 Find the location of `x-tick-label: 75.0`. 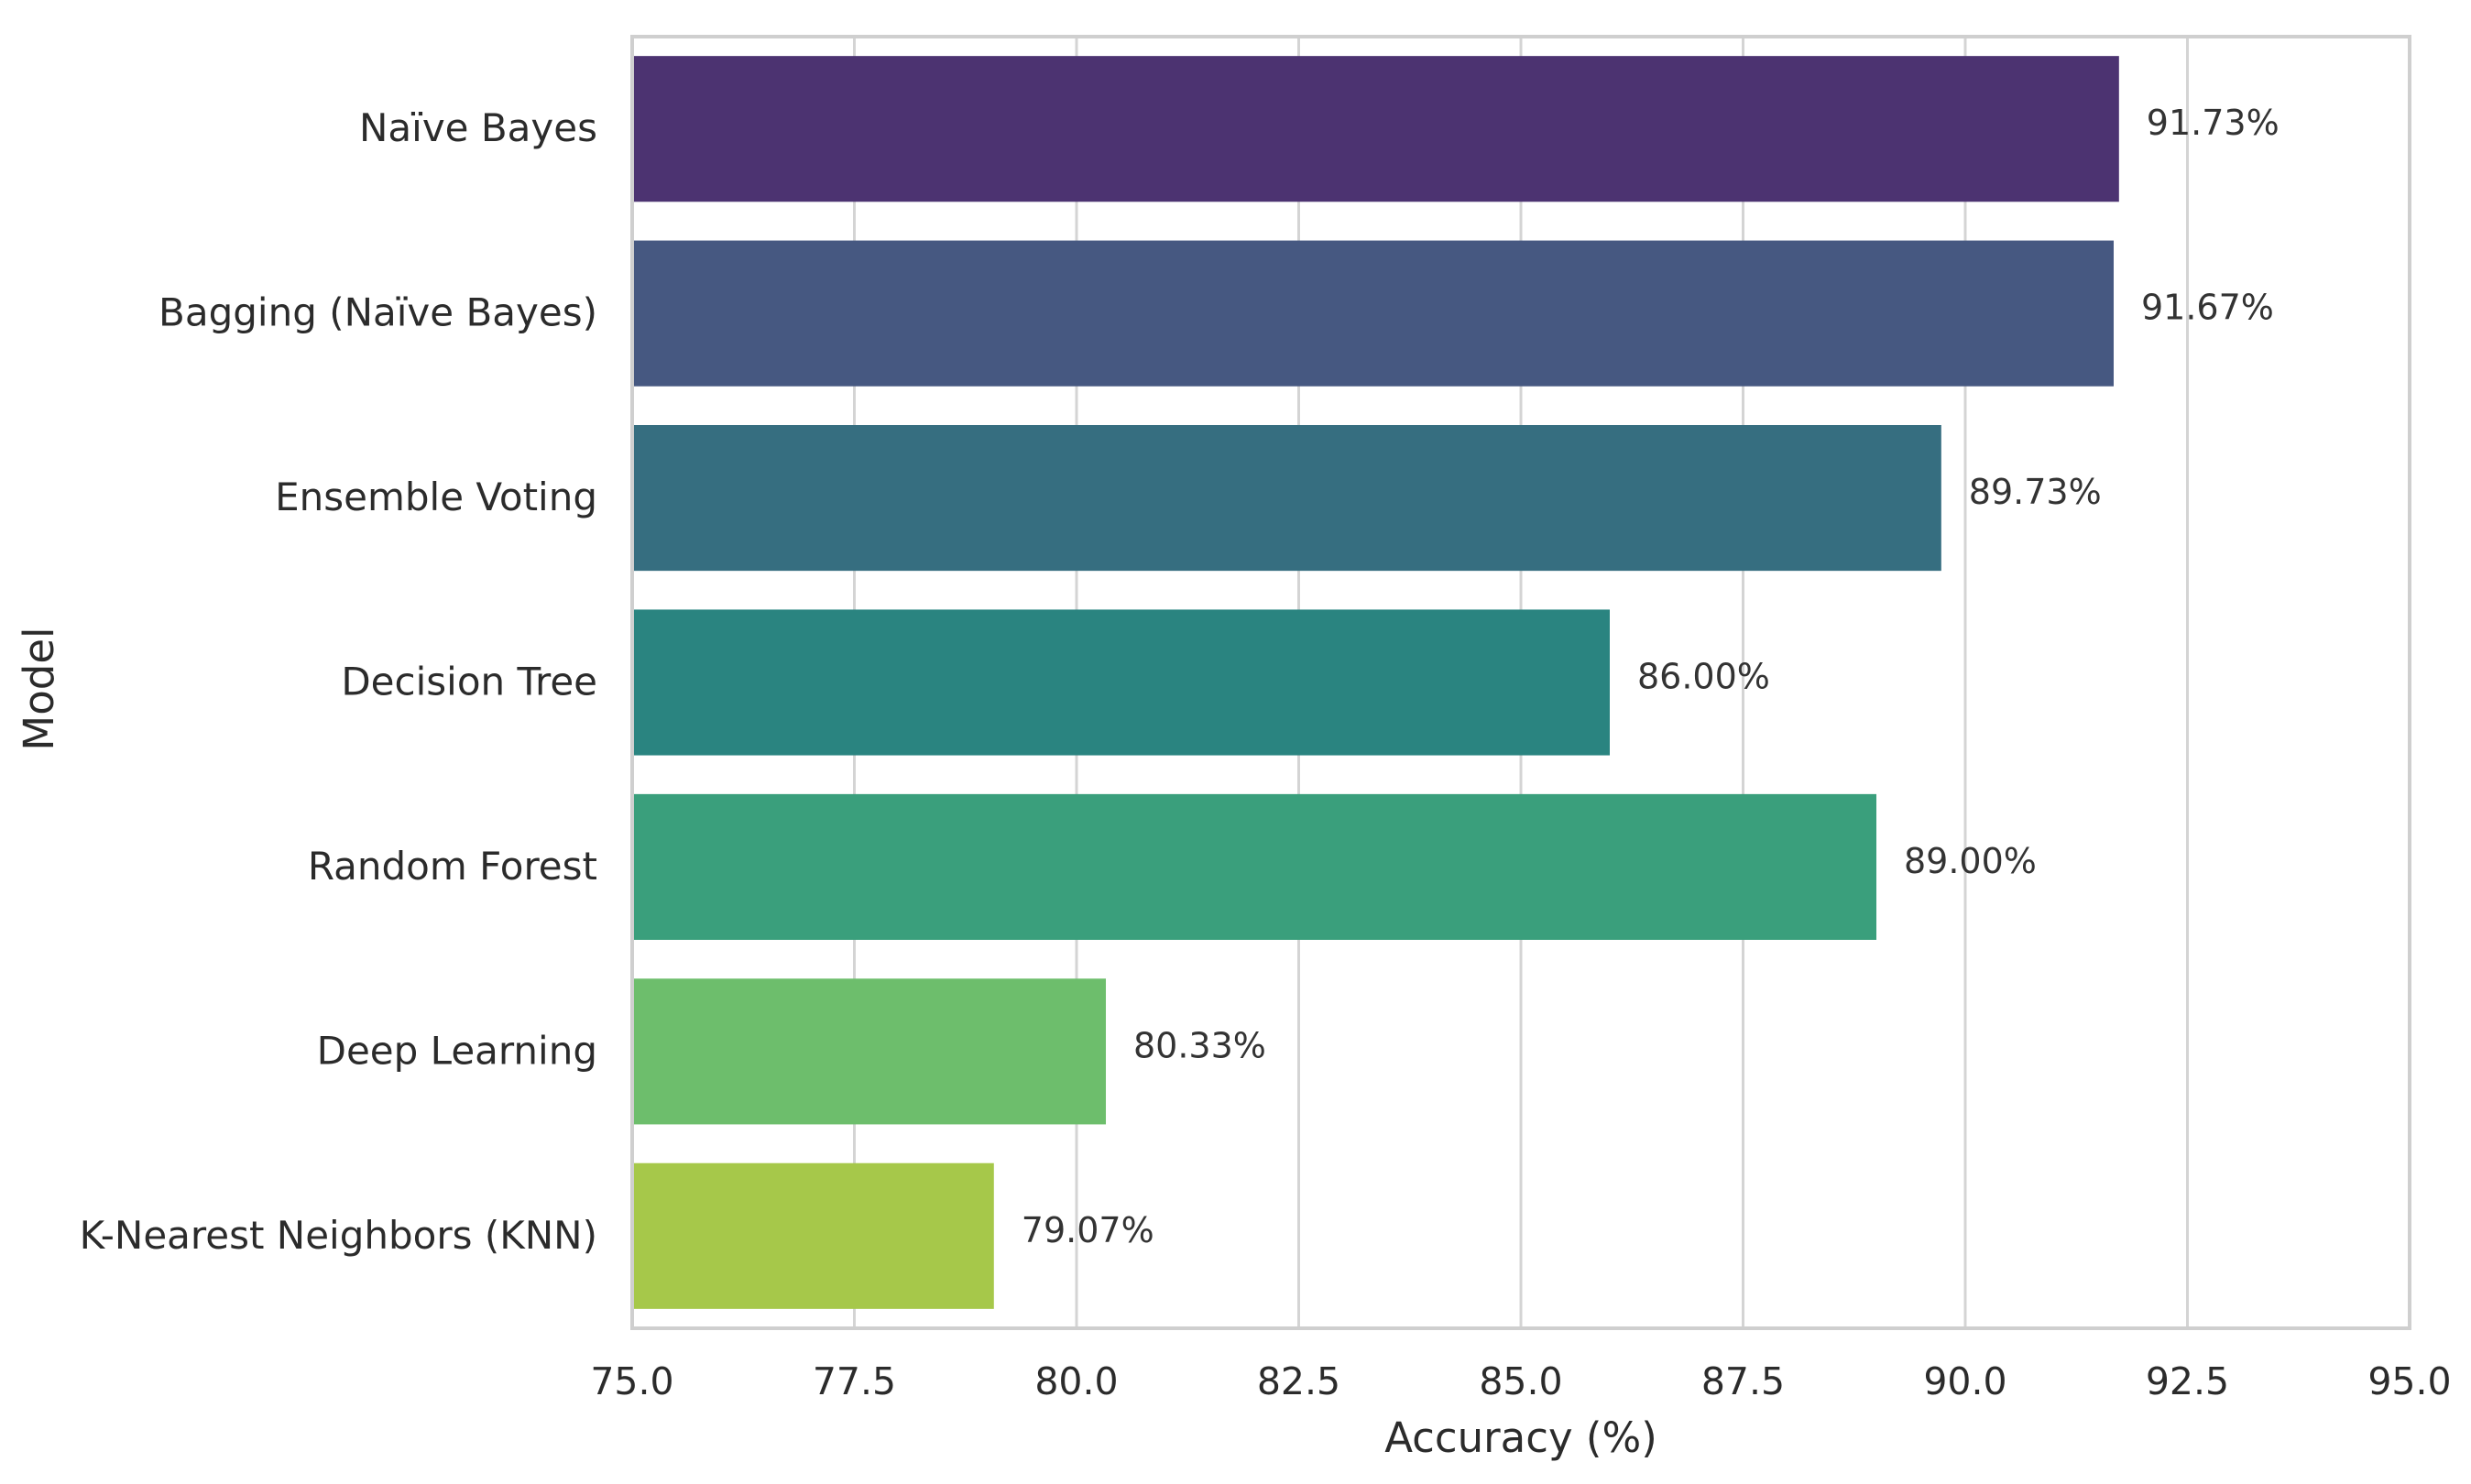

x-tick-label: 75.0 is located at coordinates (631, 1381).